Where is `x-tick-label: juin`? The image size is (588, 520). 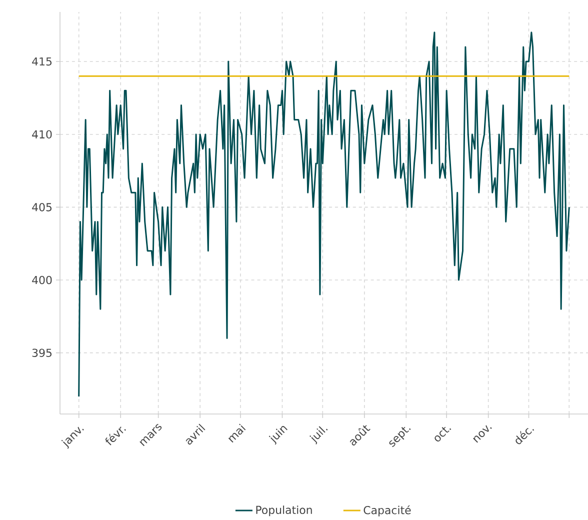 x-tick-label: juin is located at coordinates (278, 435).